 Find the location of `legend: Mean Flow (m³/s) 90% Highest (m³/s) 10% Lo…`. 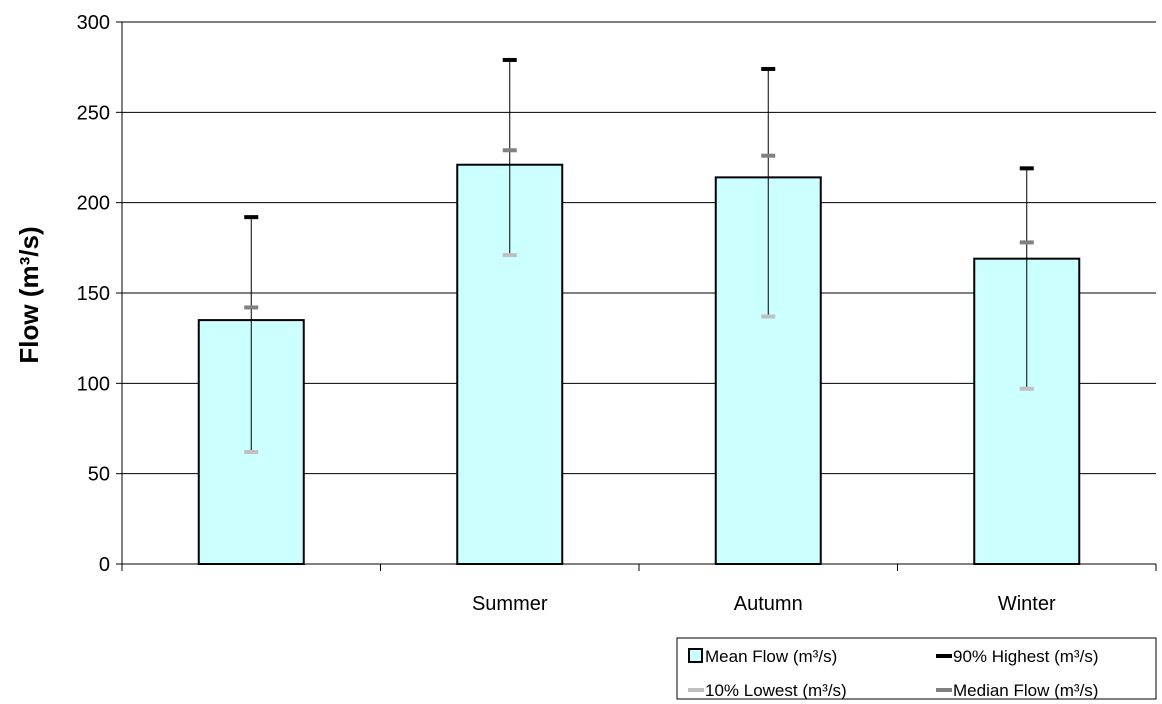

legend: Mean Flow (m³/s) 90% Highest (m³/s) 10% Lo… is located at coordinates (916, 668).